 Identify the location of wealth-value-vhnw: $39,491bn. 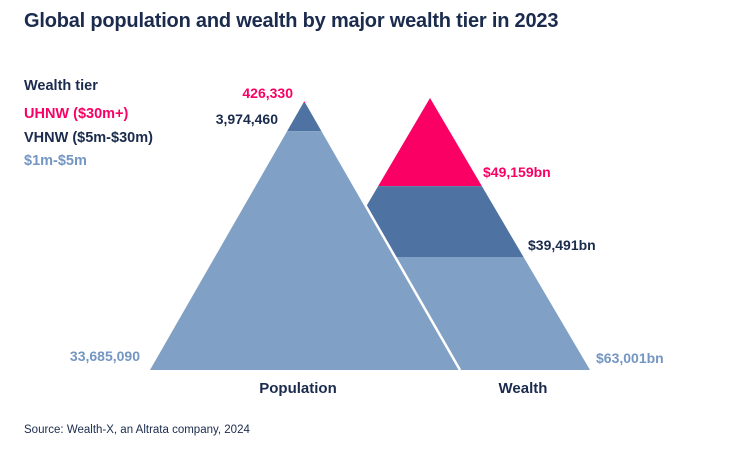
(562, 245).